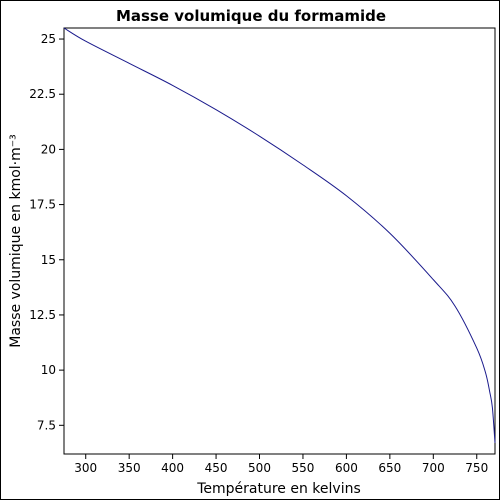  What do you see at coordinates (278, 489) in the screenshot?
I see `x-axis-label: Température en kelvins` at bounding box center [278, 489].